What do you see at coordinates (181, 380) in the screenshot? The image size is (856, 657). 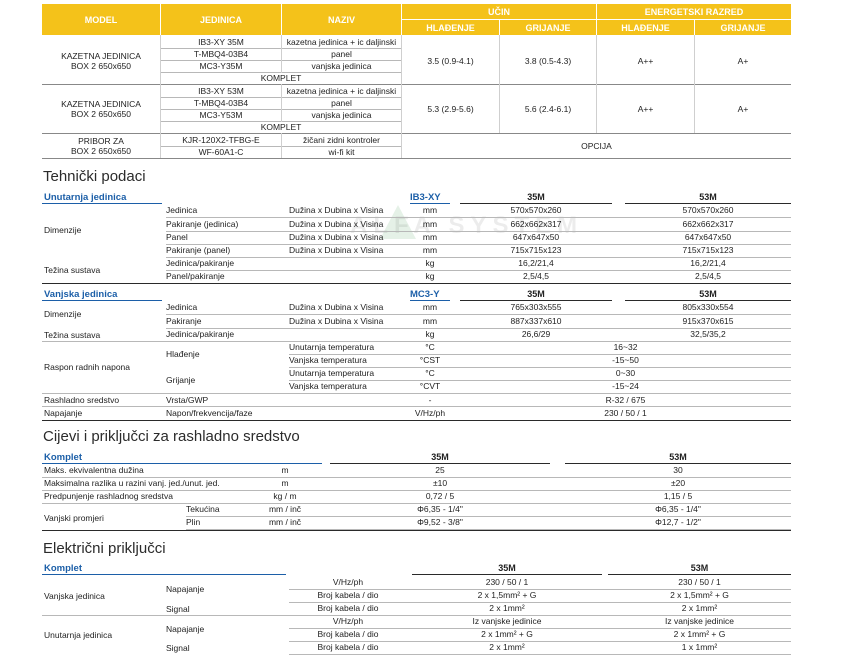 I see `row-sub-label: Grijanje` at bounding box center [181, 380].